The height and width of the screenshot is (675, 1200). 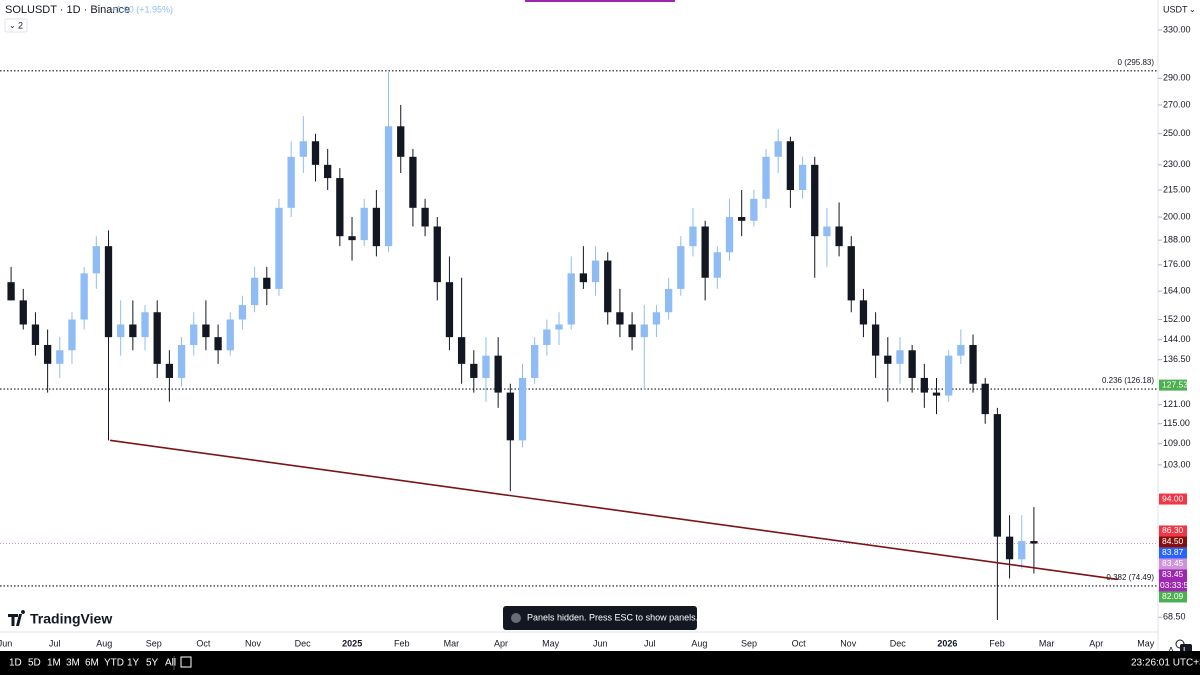 I want to click on range-button: 1M, so click(x=54, y=663).